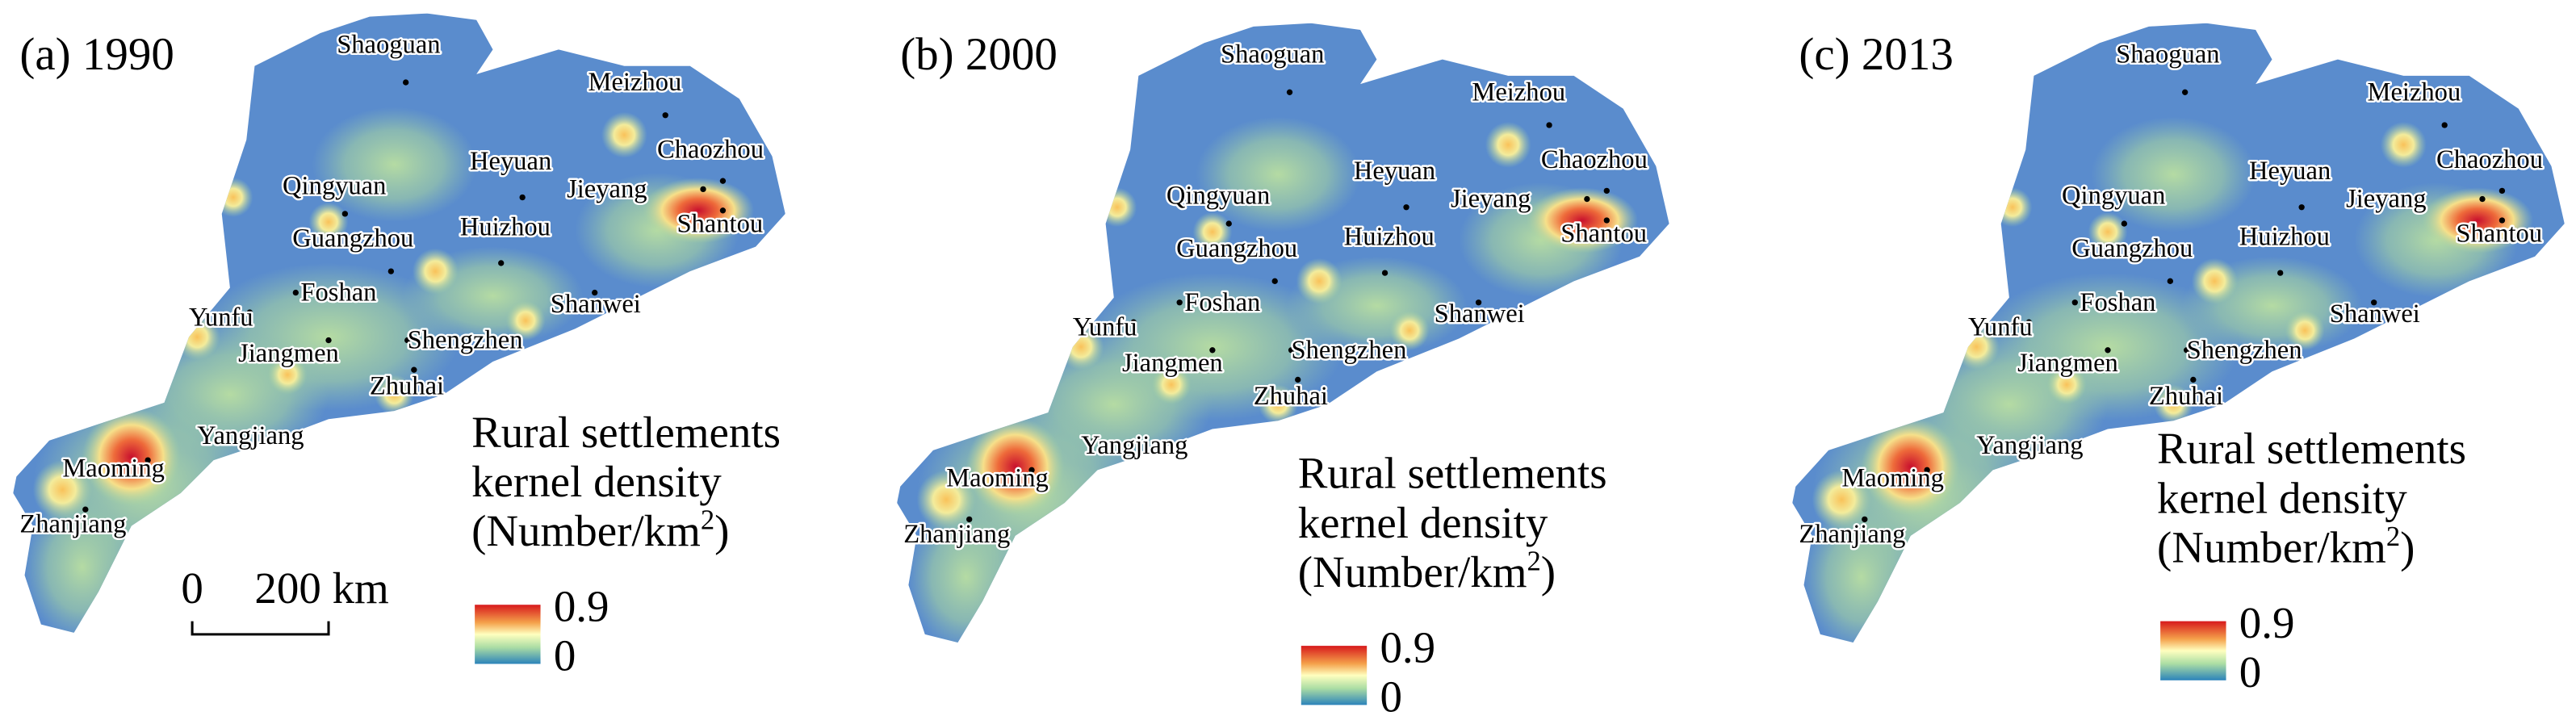 This screenshot has height=720, width=2576. What do you see at coordinates (979, 54) in the screenshot?
I see `panel-label: (b) 2000` at bounding box center [979, 54].